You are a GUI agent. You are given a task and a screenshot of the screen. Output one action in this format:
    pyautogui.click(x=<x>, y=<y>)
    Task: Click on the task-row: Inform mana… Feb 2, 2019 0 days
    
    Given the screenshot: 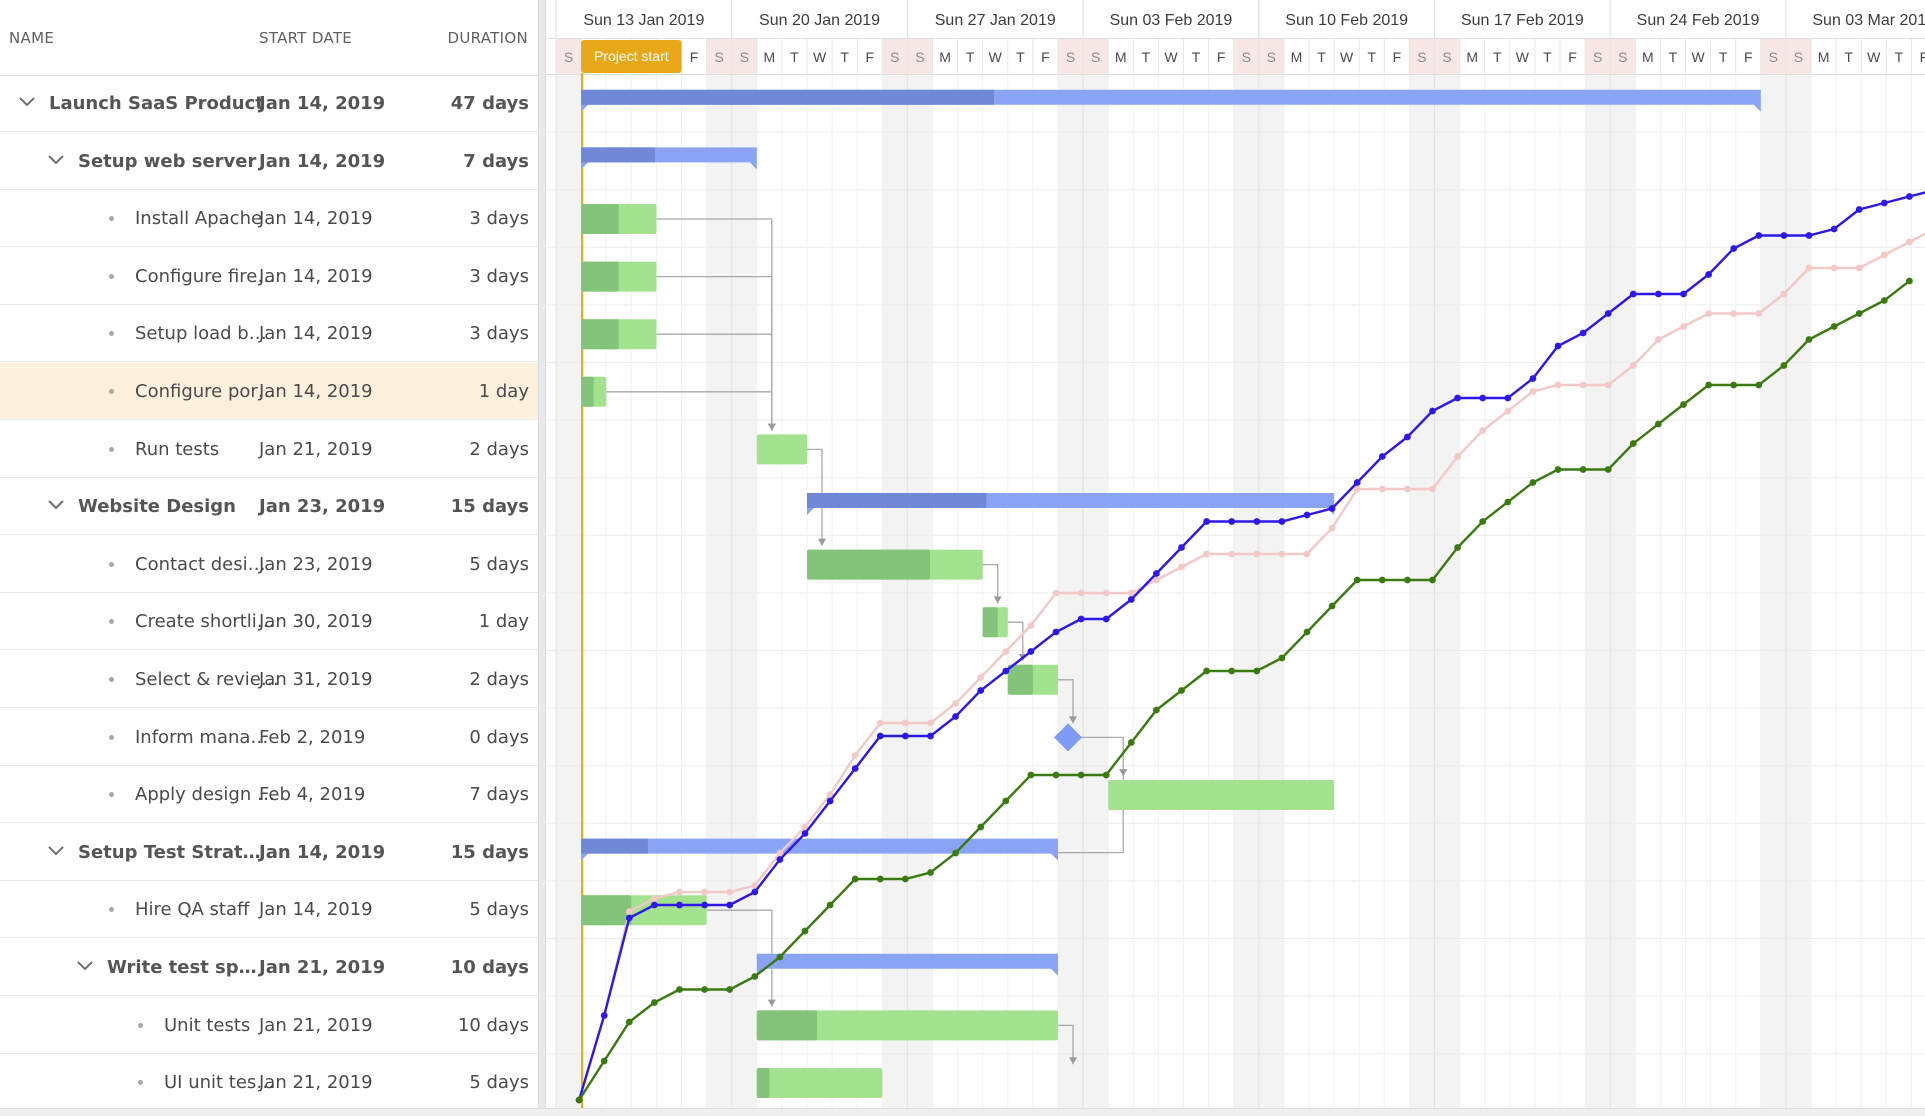 What is the action you would take?
    pyautogui.click(x=269, y=737)
    